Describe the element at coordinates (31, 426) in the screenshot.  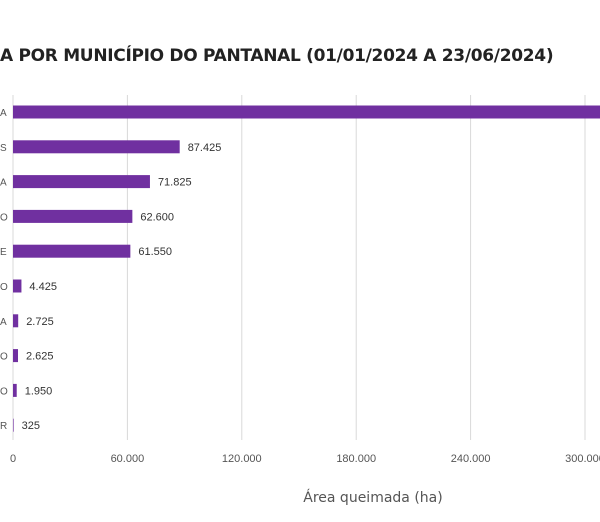
I see `data-label: 325` at that location.